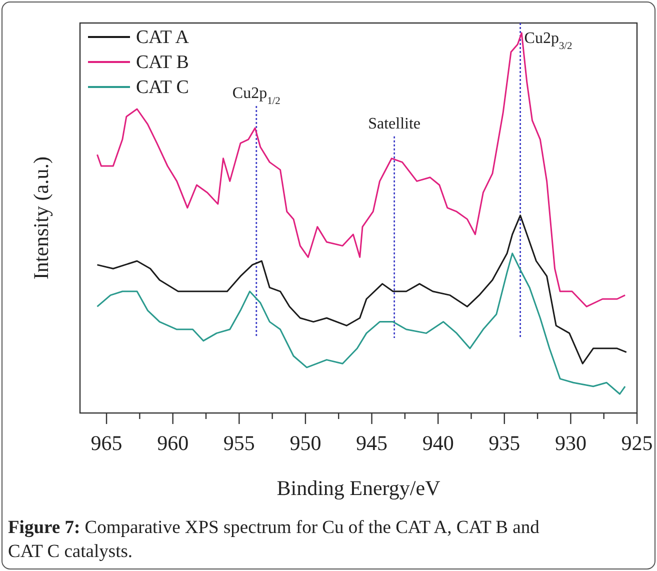 This screenshot has width=657, height=571. I want to click on ref-line-label: Cu2p$_{3/2}$, so click(548, 41).